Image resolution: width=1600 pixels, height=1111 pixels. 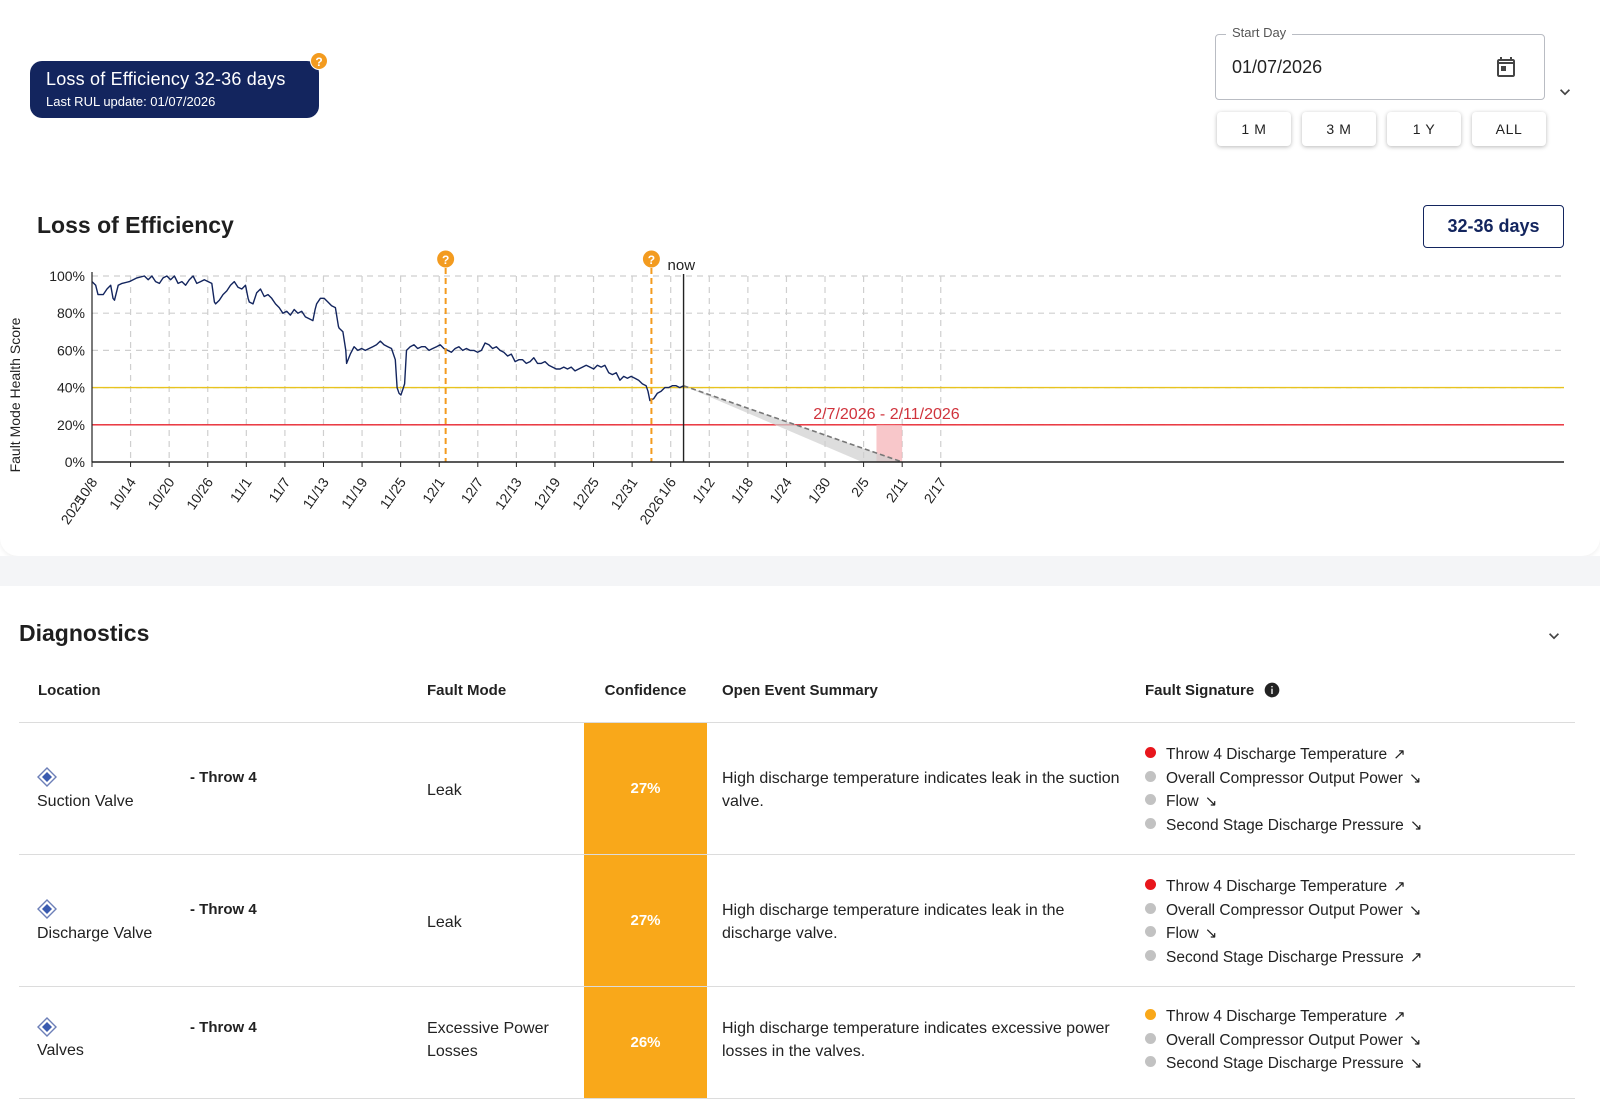 What do you see at coordinates (508, 493) in the screenshot?
I see `x-tick-label: 12/13` at bounding box center [508, 493].